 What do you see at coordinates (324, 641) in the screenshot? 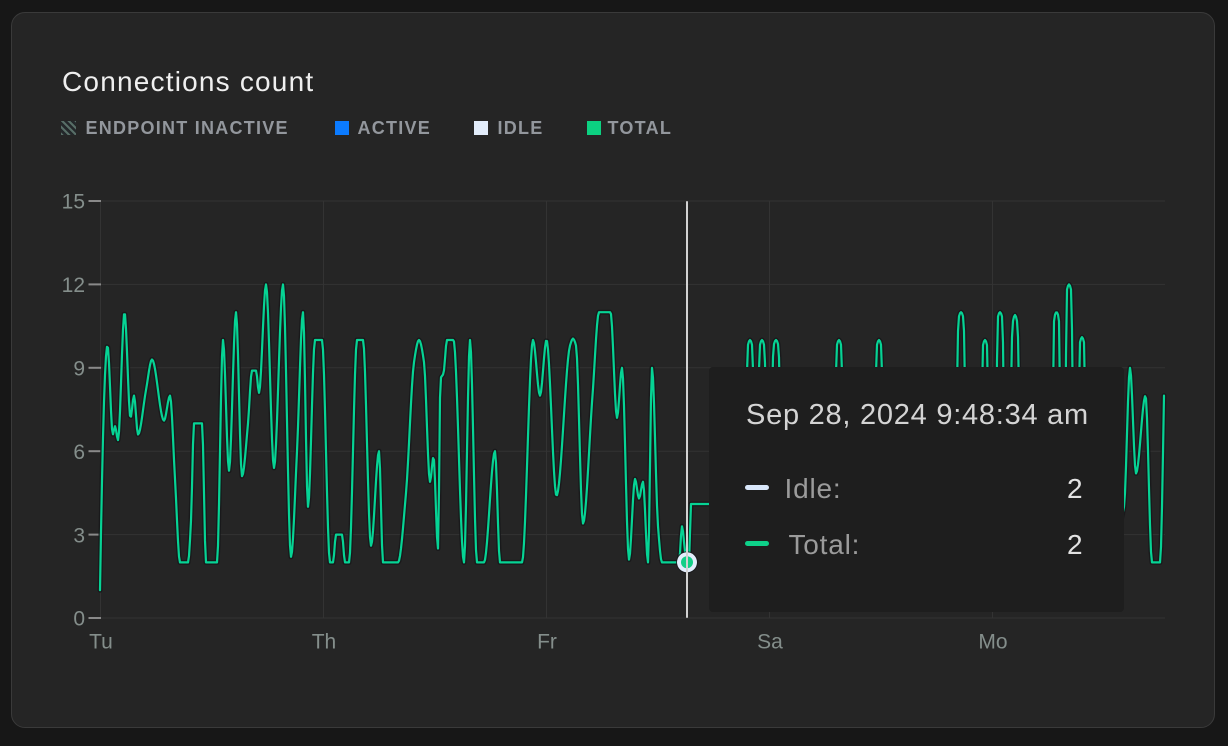
I see `svg-text: Th` at bounding box center [324, 641].